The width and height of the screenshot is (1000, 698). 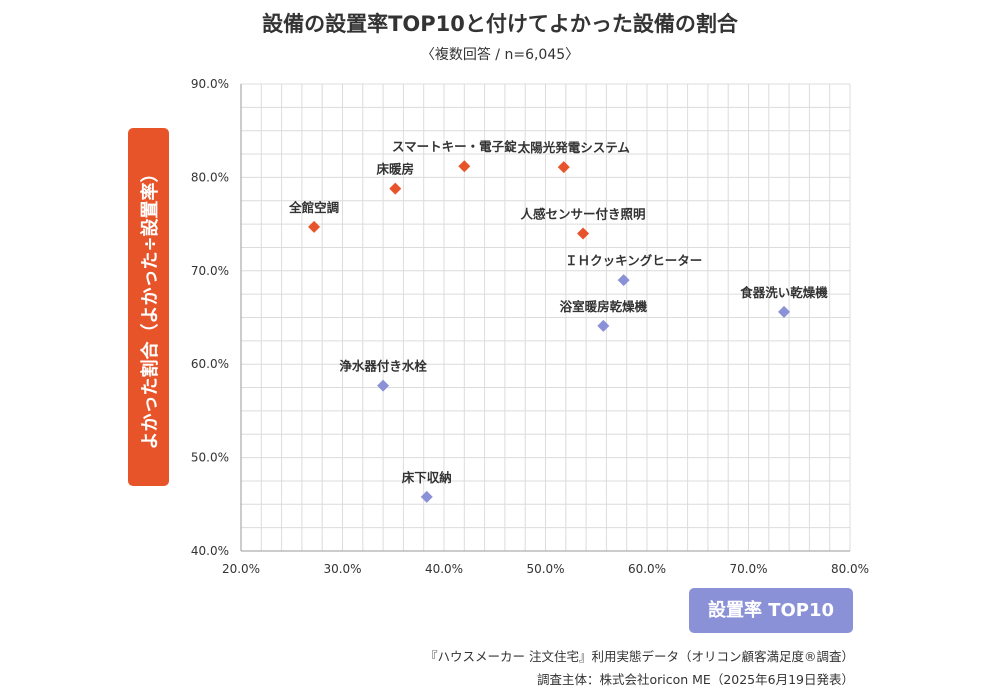 I want to click on x-tick-label: 70.0%, so click(x=748, y=569).